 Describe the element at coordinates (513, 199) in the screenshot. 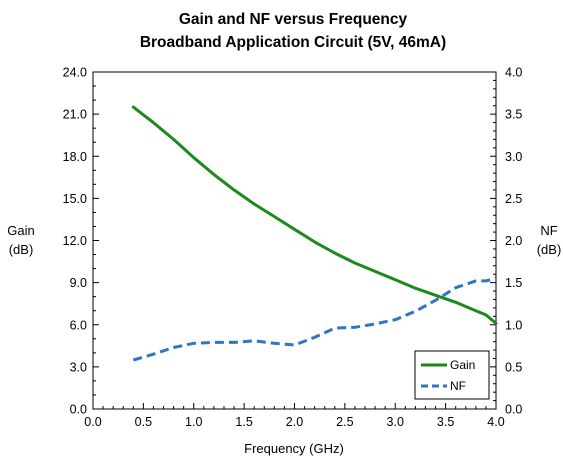

I see `y-right-tick-label: 2.5` at that location.